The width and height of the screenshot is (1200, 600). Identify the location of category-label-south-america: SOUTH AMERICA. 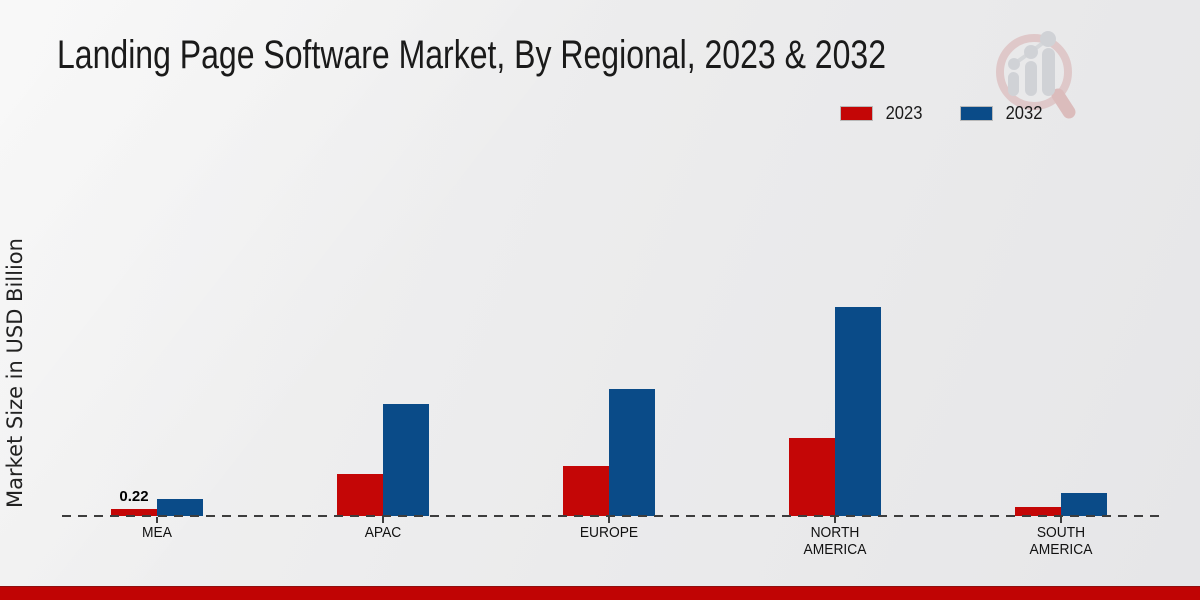
(1061, 541).